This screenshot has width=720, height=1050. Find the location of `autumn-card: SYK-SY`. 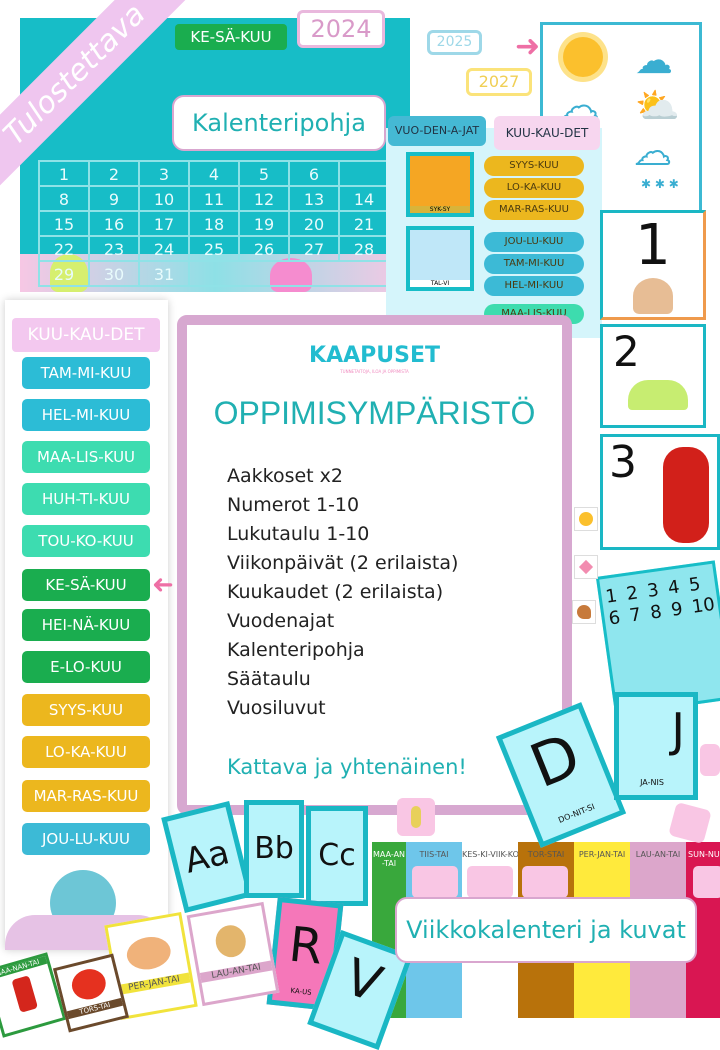

autumn-card: SYK-SY is located at coordinates (440, 184).